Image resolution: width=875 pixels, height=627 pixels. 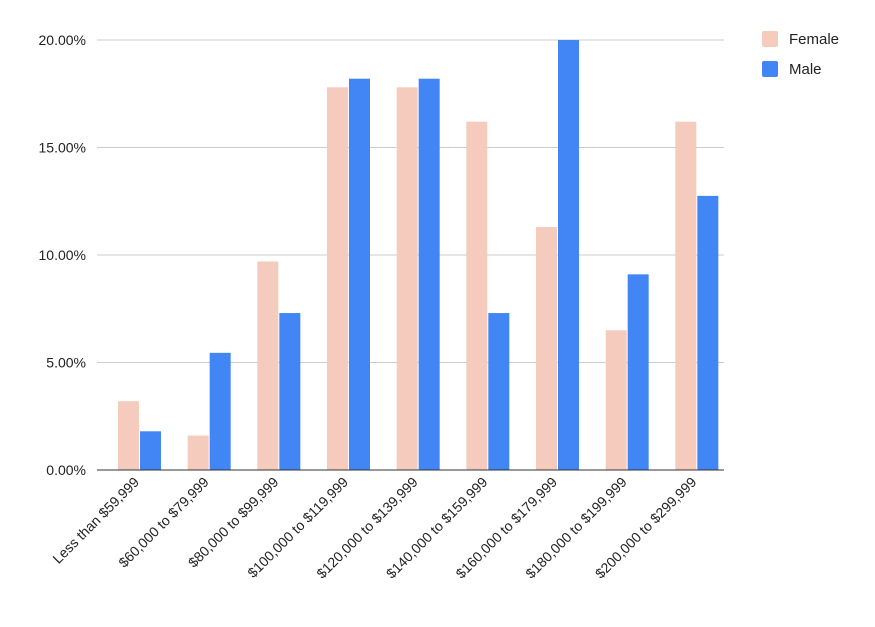 I want to click on y-axis-tick-labels: 0.00% 5.00% 10.00% 15.00% 20.00%, so click(x=62, y=255).